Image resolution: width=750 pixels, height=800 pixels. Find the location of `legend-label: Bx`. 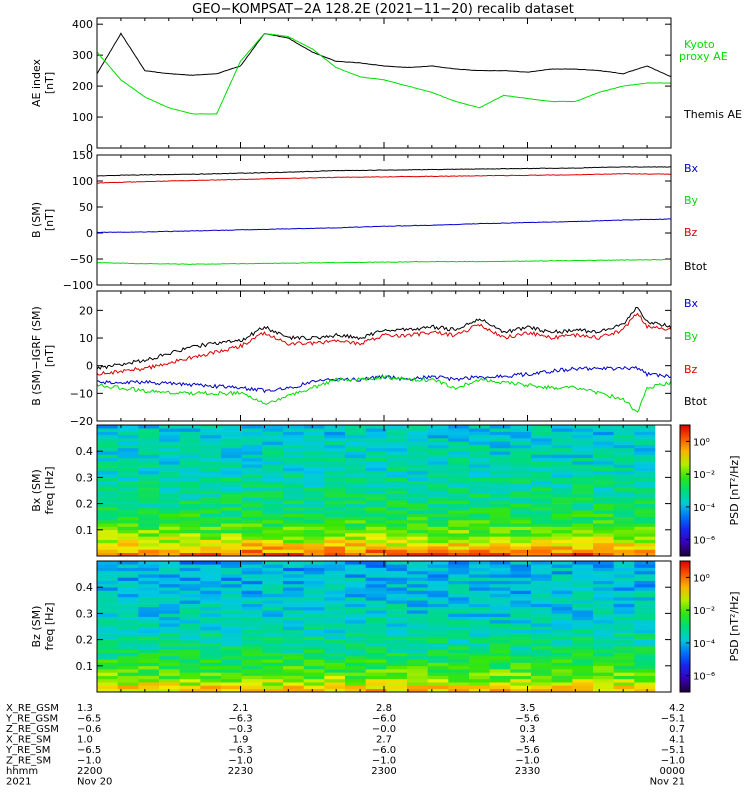

legend-label: Bx is located at coordinates (691, 168).